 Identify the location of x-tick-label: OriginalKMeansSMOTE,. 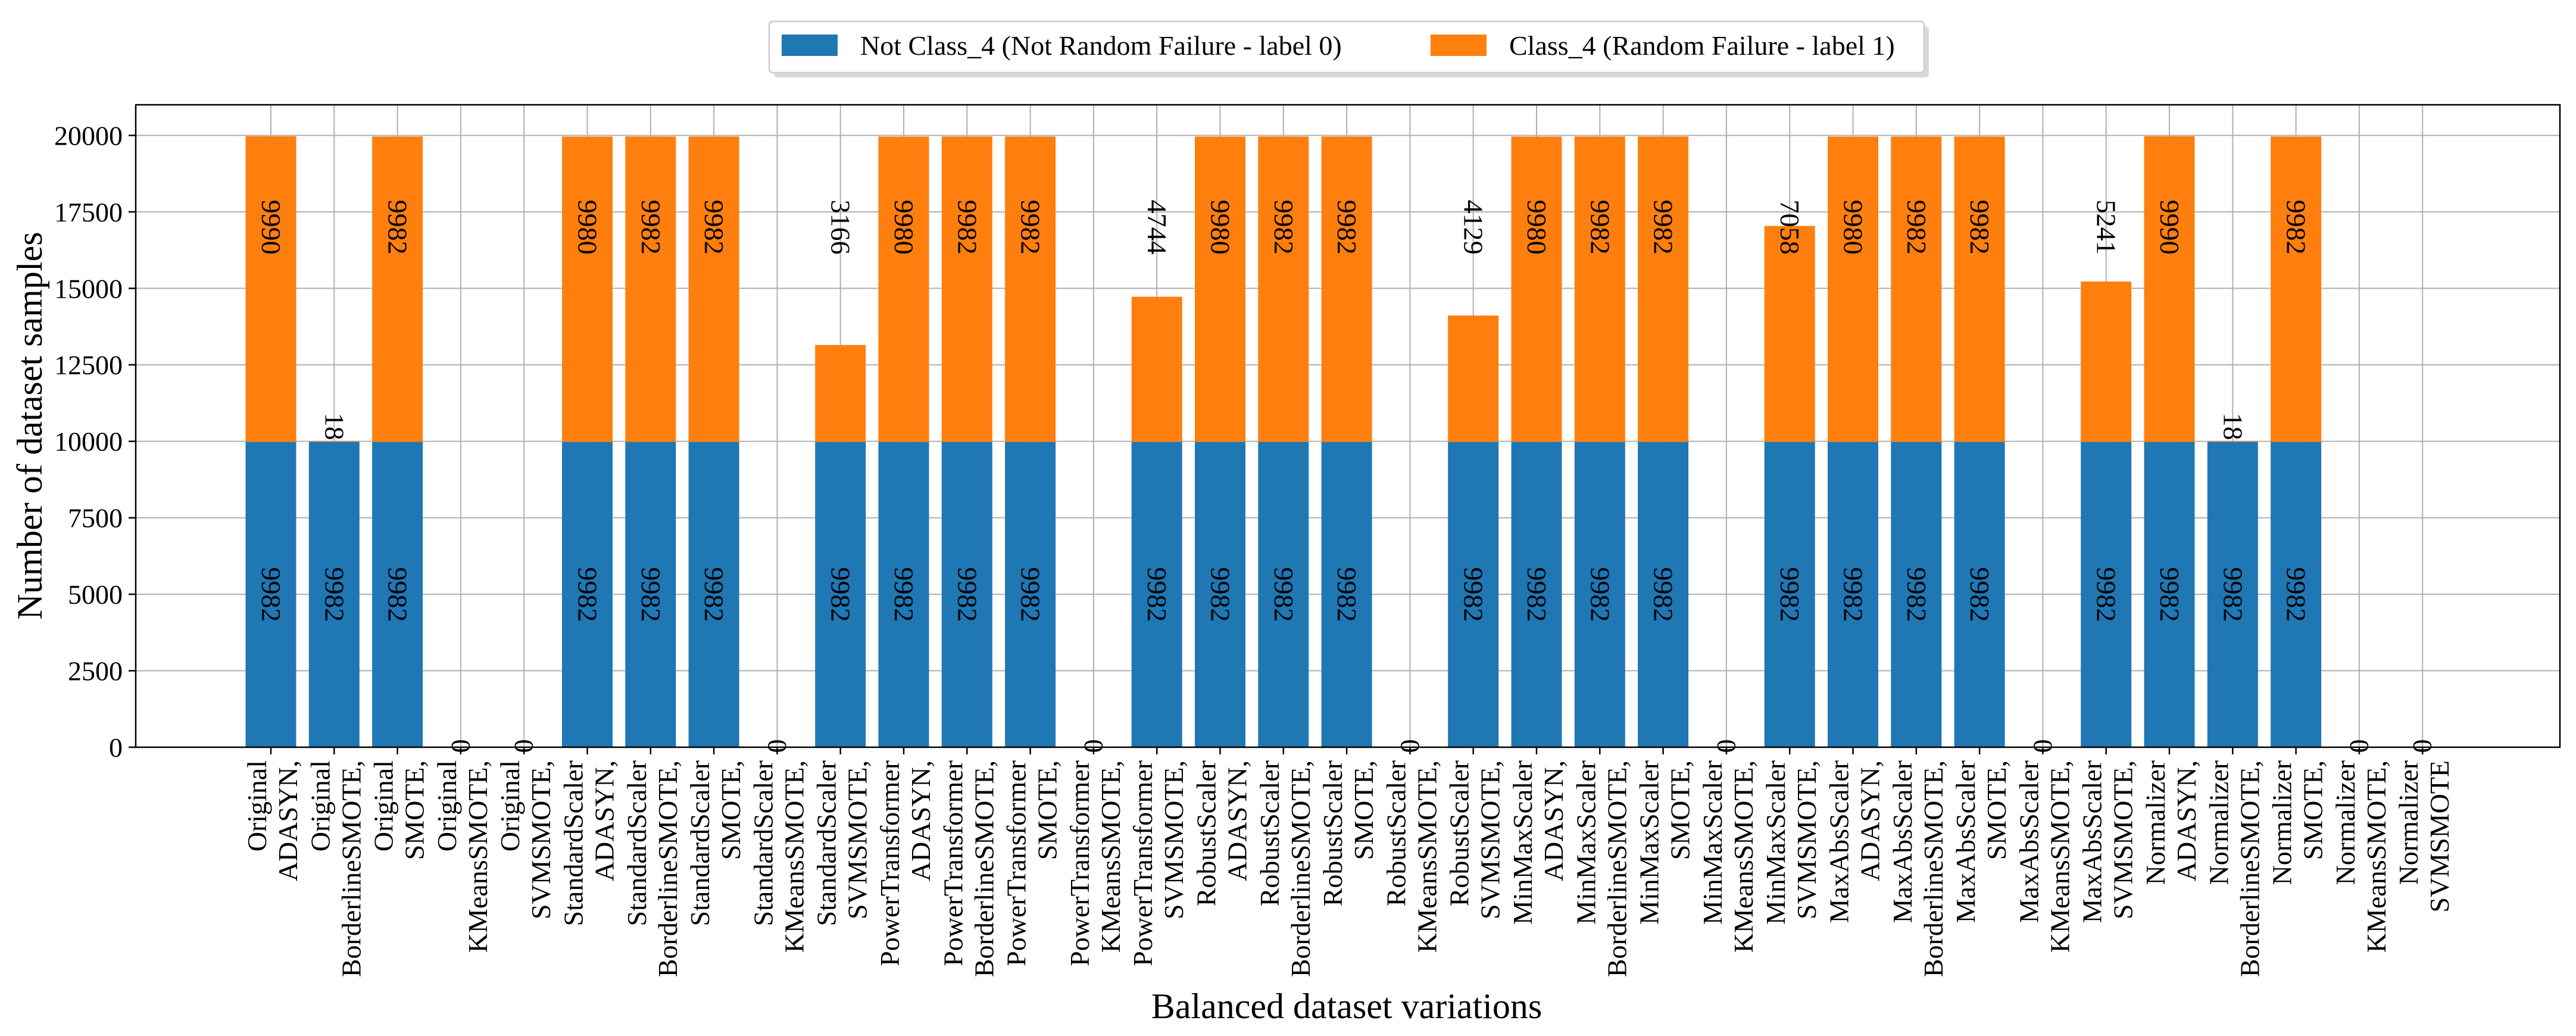
(462, 856).